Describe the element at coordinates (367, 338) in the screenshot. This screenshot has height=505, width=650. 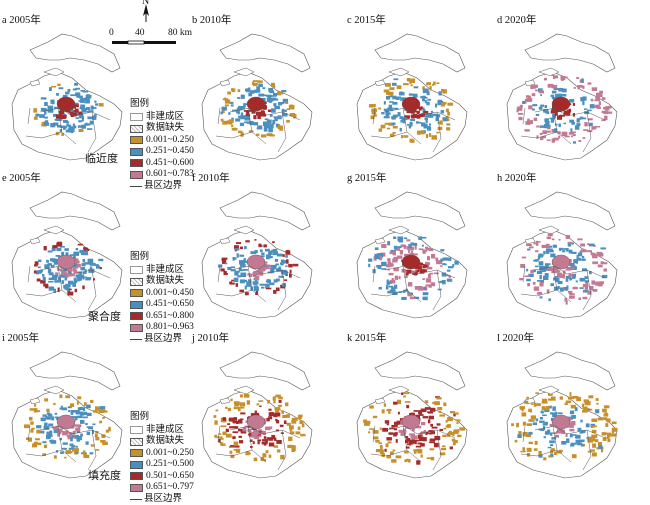
I see `panel-label: k 2015年` at that location.